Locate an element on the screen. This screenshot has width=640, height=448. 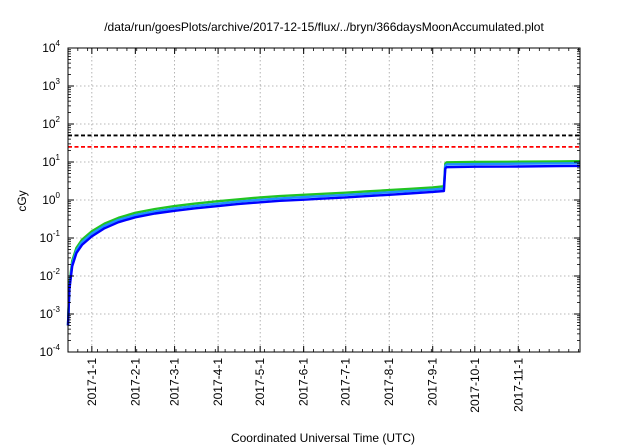
x-tick-label: 2017-11-1 is located at coordinates (518, 385).